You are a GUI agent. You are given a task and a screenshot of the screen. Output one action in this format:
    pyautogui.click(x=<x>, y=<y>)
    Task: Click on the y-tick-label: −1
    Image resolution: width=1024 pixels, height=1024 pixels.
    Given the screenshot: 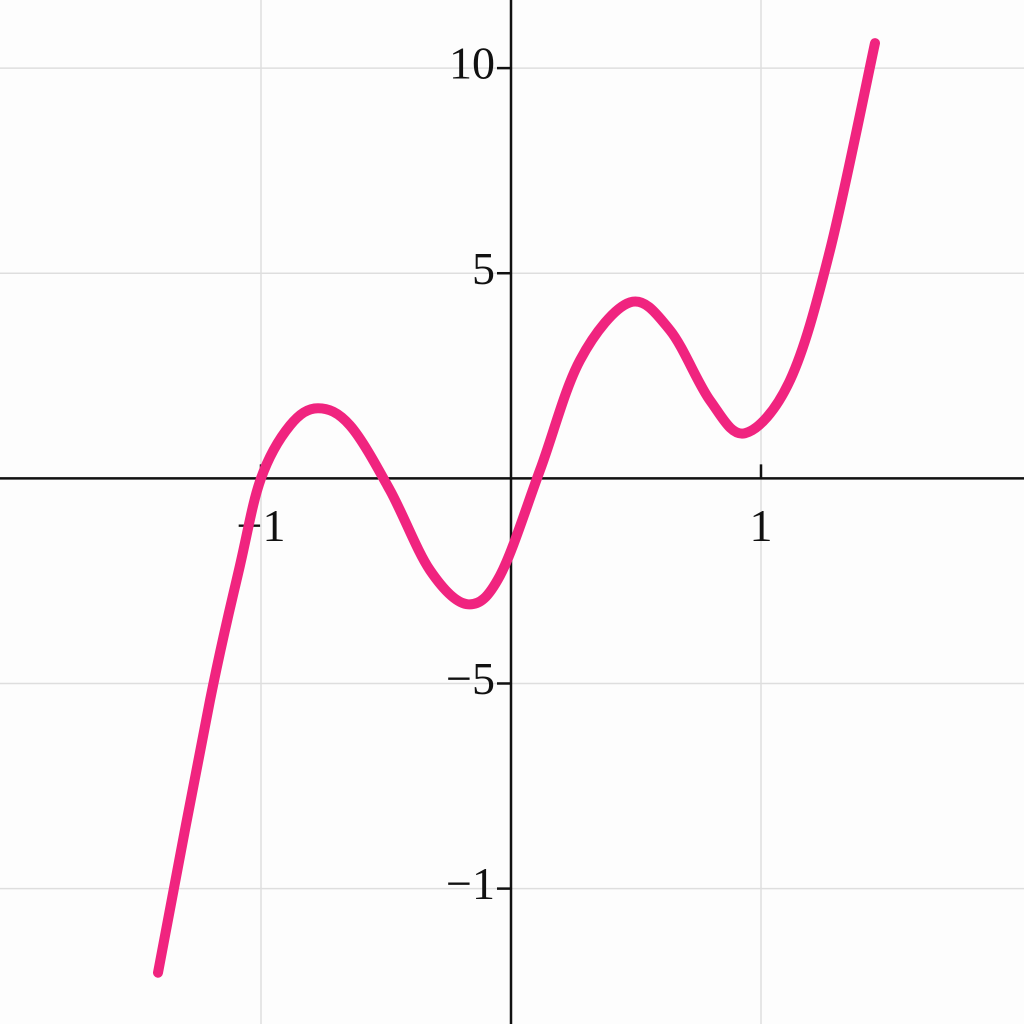 What is the action you would take?
    pyautogui.click(x=470, y=883)
    